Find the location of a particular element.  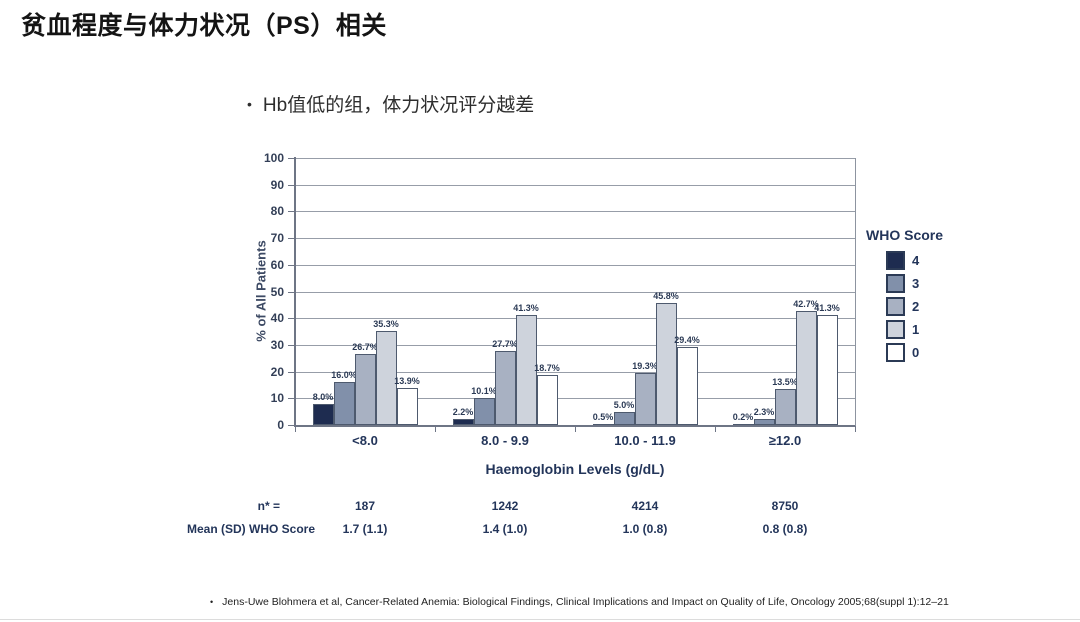

legend-label: 3 is located at coordinates (916, 283).